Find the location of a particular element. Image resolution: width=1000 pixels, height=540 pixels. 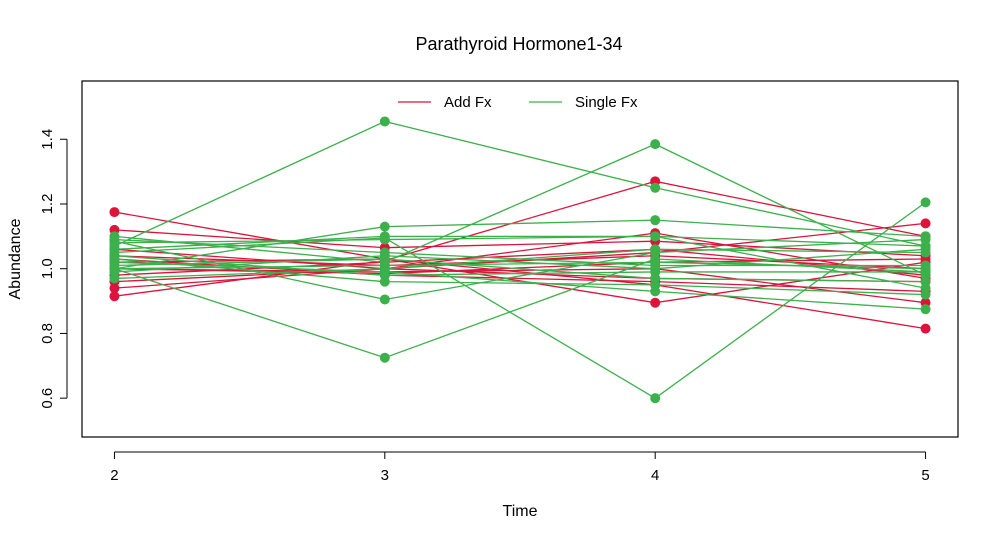

x-tick-label: 4 is located at coordinates (655, 475).